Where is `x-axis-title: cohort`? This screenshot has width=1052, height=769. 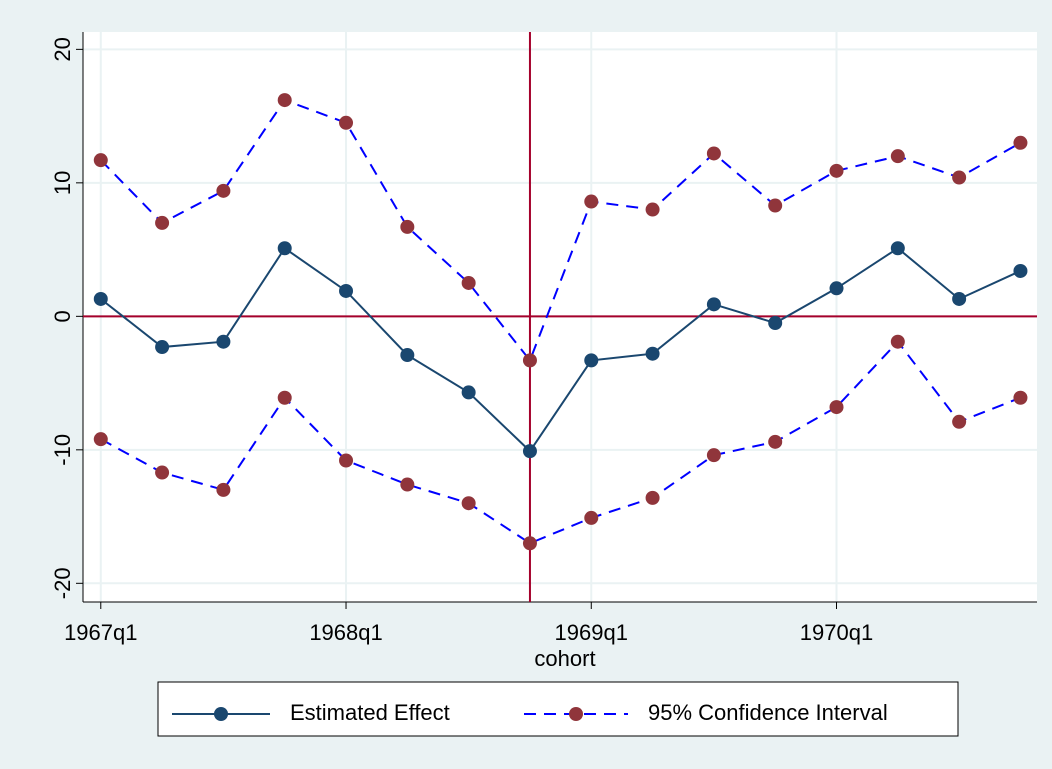
x-axis-title: cohort is located at coordinates (564, 658).